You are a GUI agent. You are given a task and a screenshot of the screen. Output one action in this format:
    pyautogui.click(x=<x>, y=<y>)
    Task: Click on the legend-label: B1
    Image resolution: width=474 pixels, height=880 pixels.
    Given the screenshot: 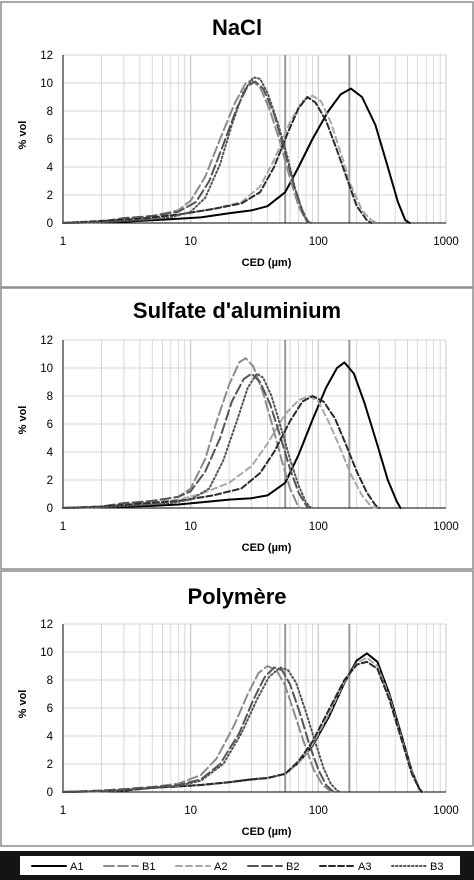 What is the action you would take?
    pyautogui.click(x=148, y=867)
    